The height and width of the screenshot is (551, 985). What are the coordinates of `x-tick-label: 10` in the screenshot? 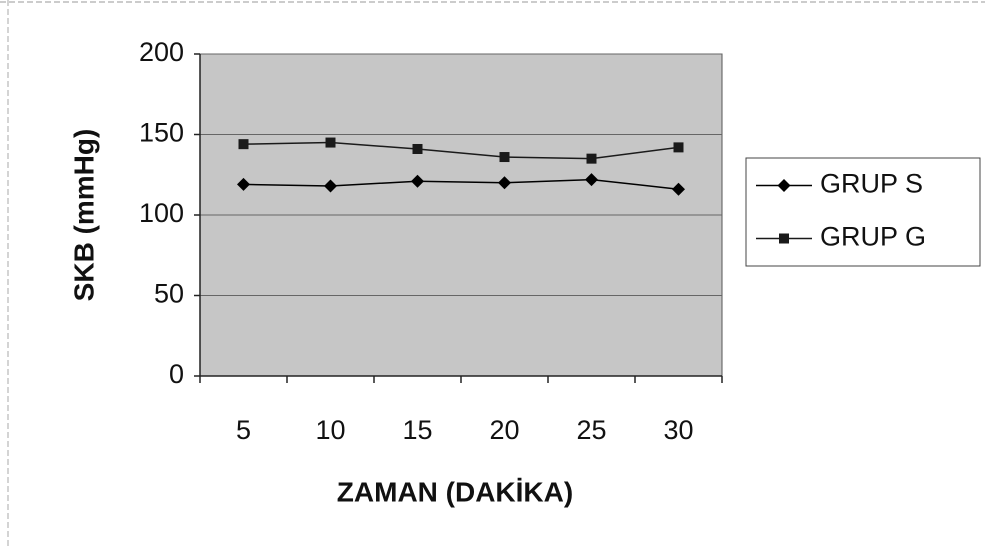 It's located at (330, 430).